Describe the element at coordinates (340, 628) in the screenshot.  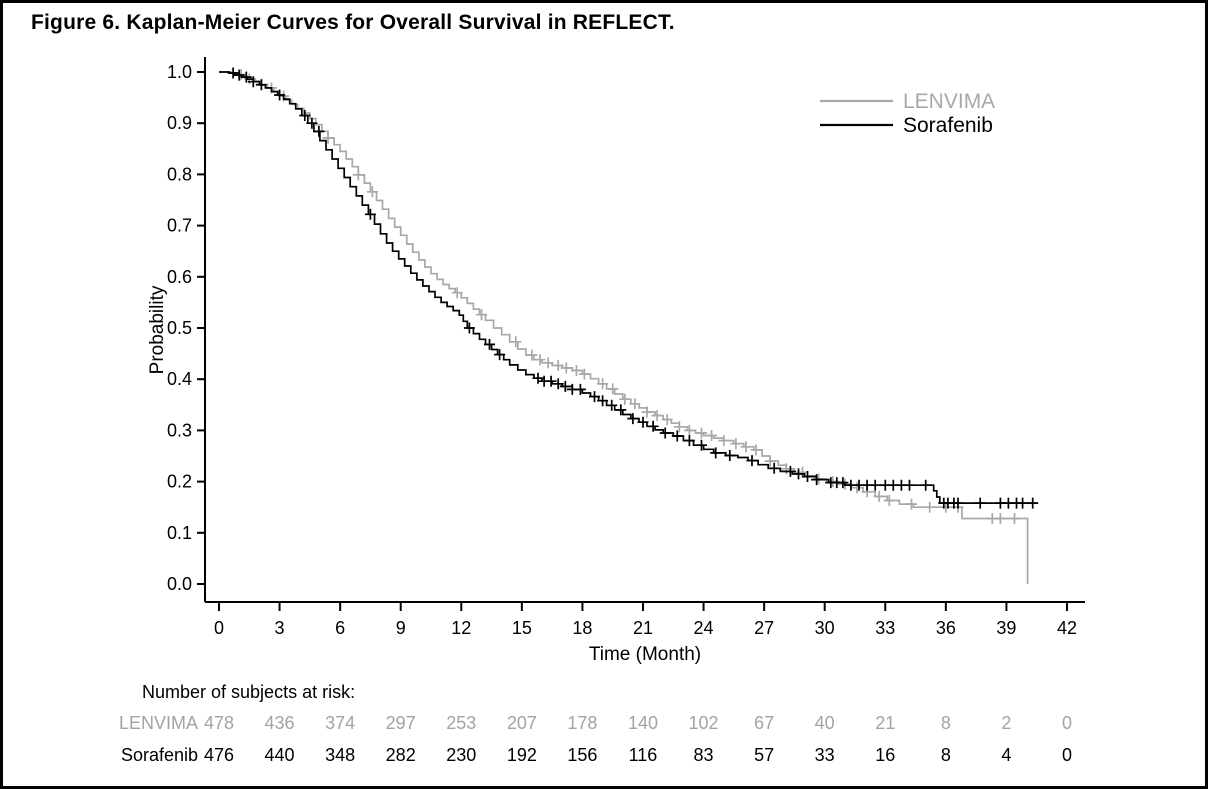
I see `x-tick-label: 6` at that location.